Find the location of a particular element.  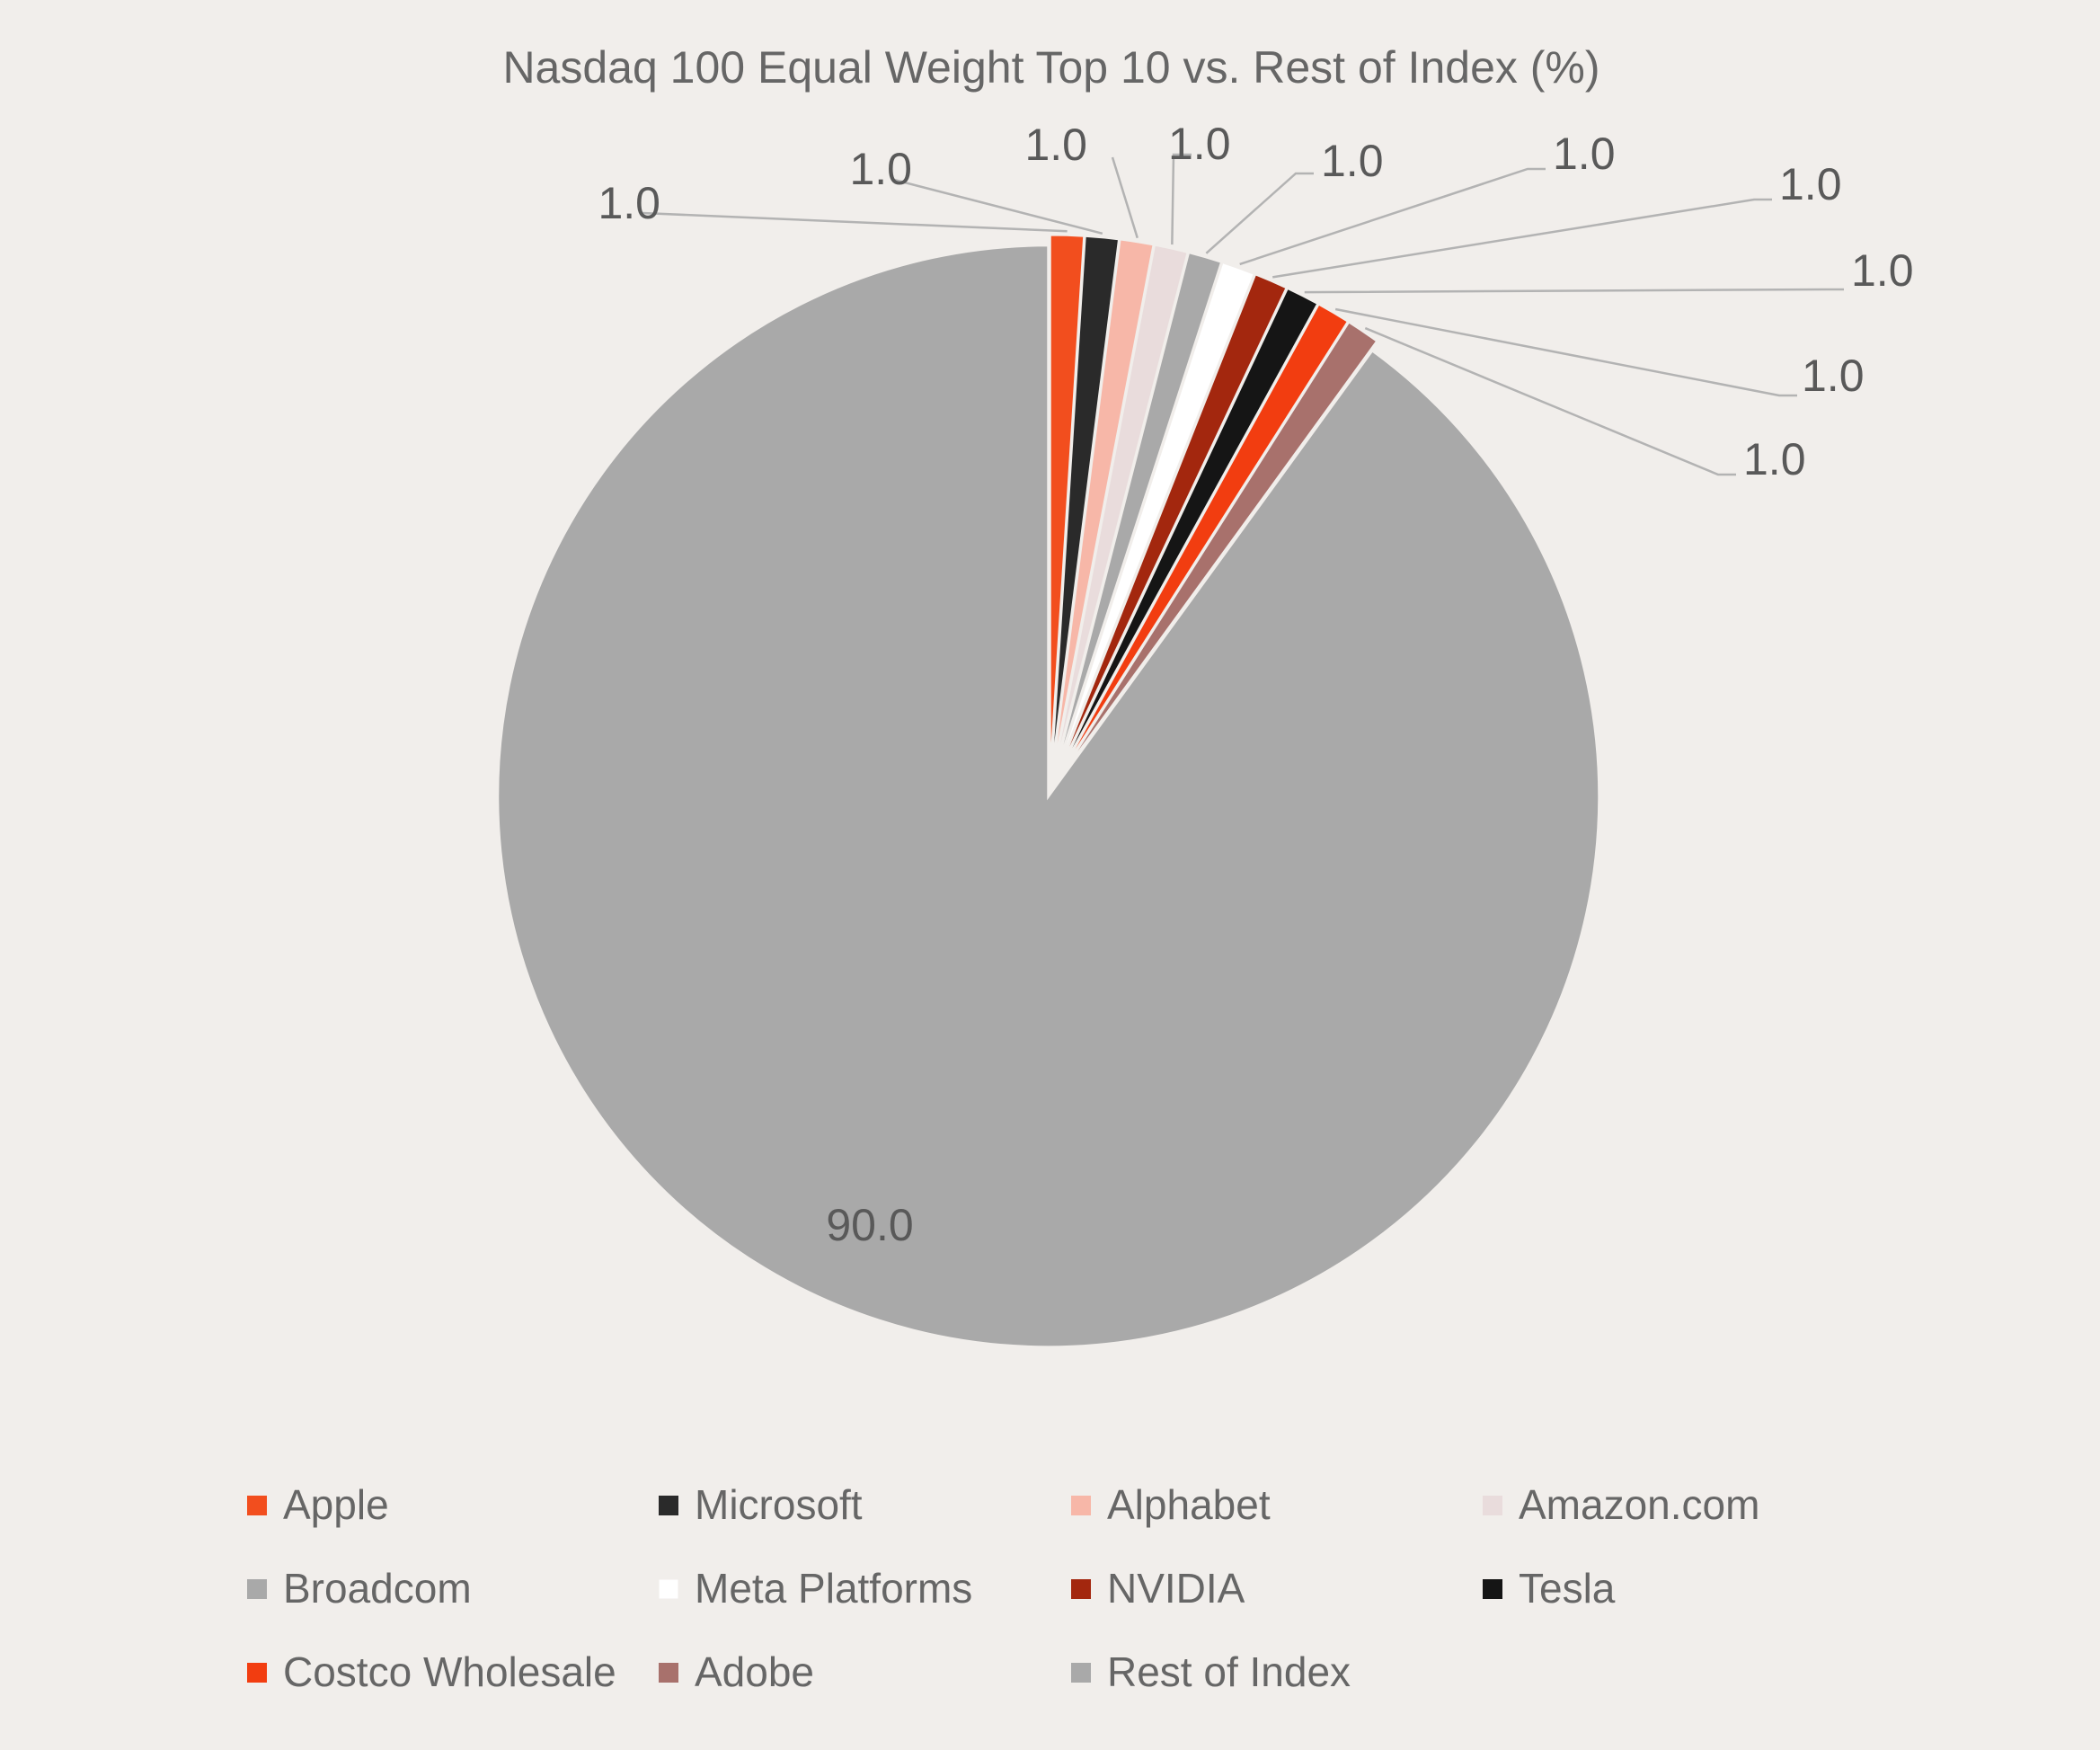

leader-line-adobe is located at coordinates (1550, 401).